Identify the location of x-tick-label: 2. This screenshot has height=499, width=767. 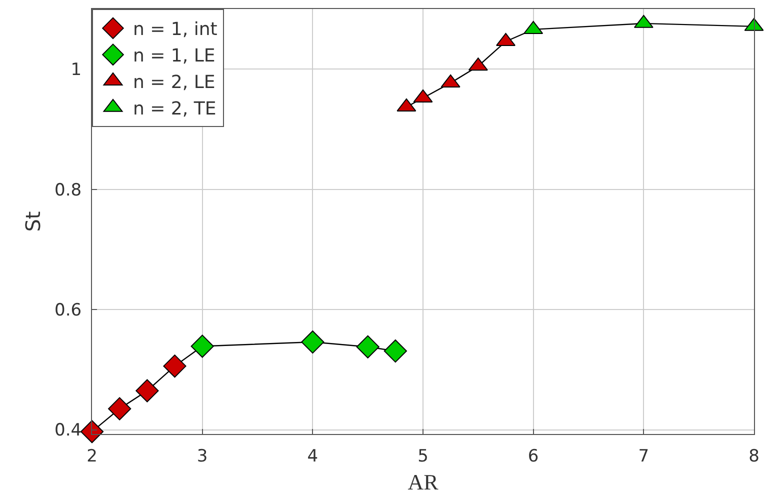
(92, 456).